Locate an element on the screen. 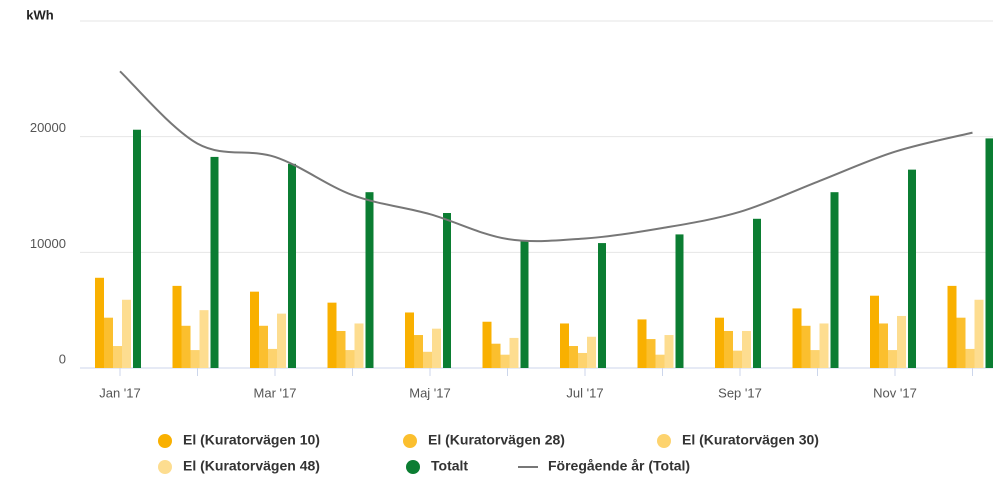 The width and height of the screenshot is (993, 481). y-tick-label: 20000 is located at coordinates (48, 127).